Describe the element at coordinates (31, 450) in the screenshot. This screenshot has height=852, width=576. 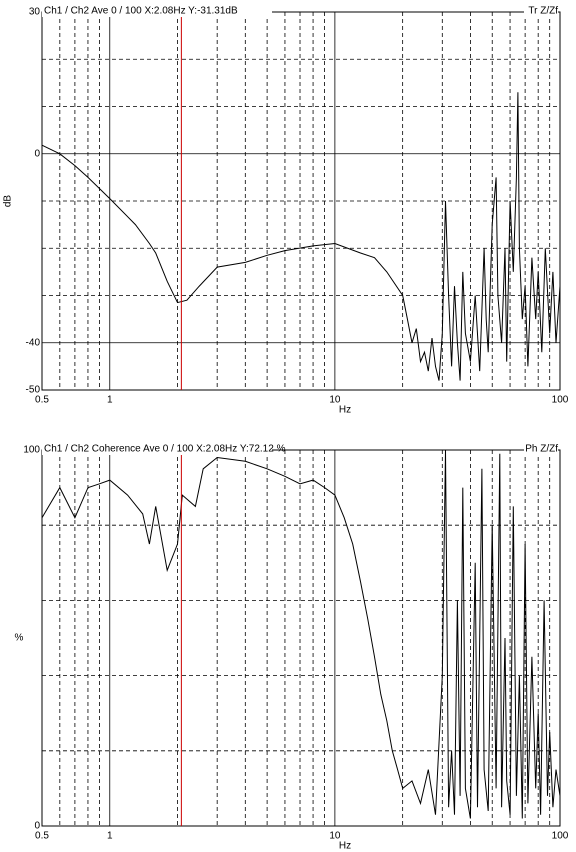
I see `y-tick-label: 100` at that location.